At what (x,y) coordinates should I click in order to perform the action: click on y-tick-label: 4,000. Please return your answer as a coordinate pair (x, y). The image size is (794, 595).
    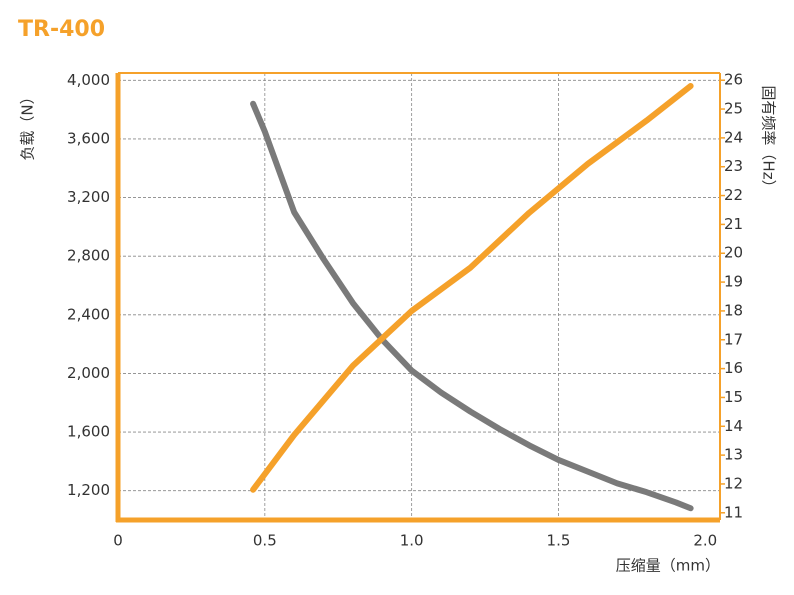
    Looking at the image, I should click on (88, 80).